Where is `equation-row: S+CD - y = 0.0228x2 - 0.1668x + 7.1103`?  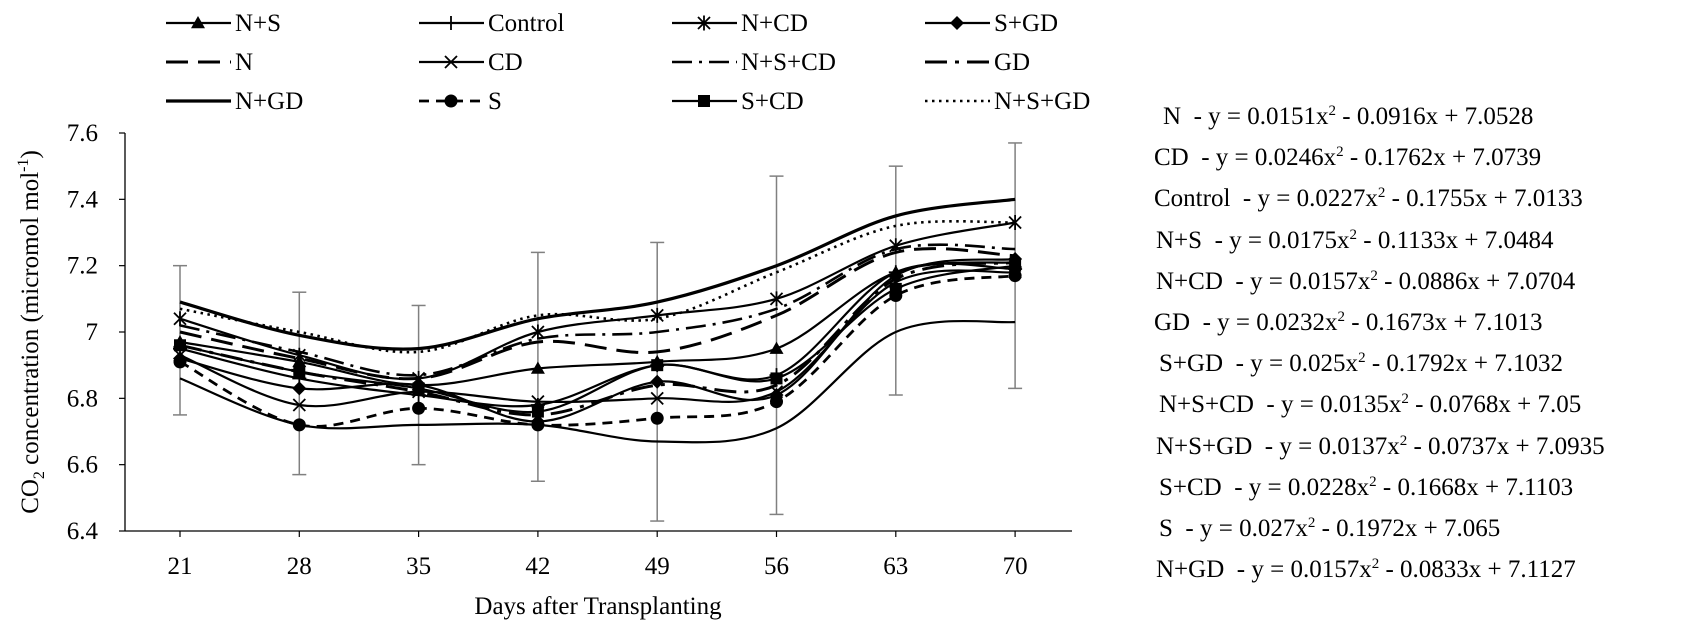
equation-row: S+CD - y = 0.0228x2 - 0.1668x + 7.1103 is located at coordinates (1366, 487).